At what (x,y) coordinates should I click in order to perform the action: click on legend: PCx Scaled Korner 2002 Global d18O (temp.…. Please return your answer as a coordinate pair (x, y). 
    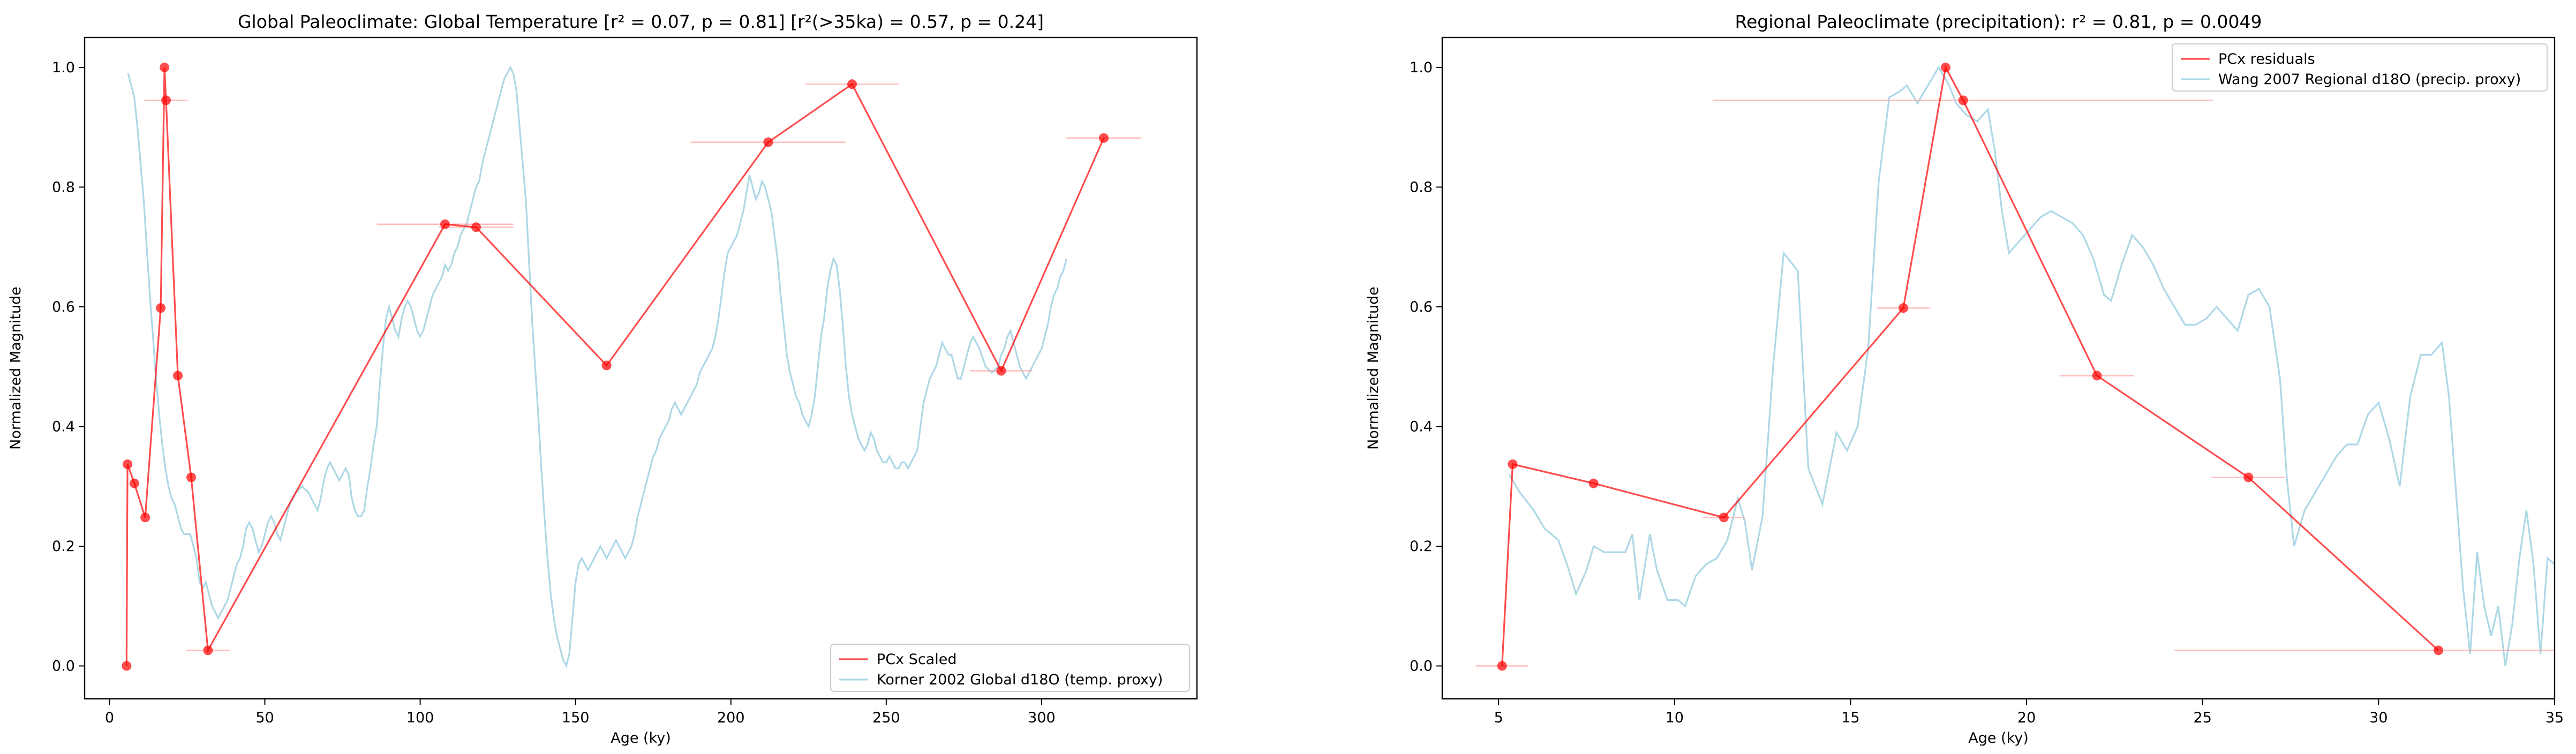
    Looking at the image, I should click on (1010, 668).